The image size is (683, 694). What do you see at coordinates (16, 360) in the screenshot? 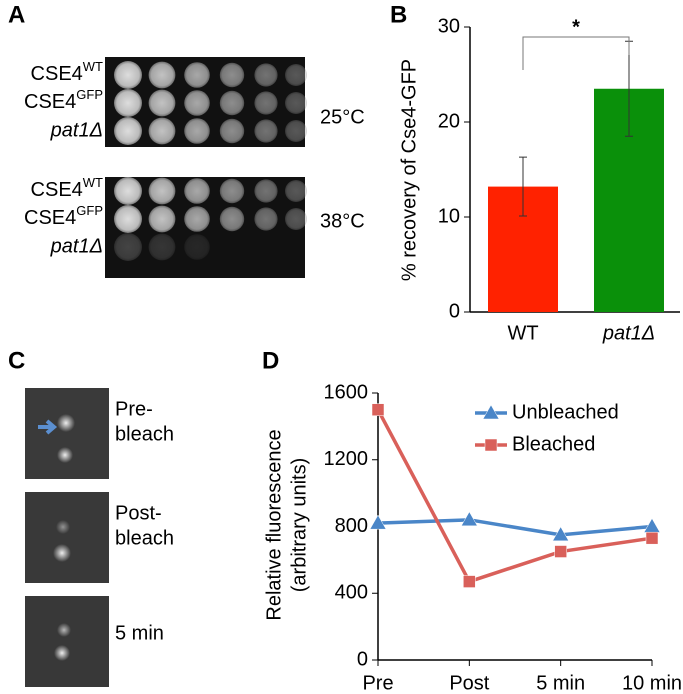
I see `panel-label: C` at bounding box center [16, 360].